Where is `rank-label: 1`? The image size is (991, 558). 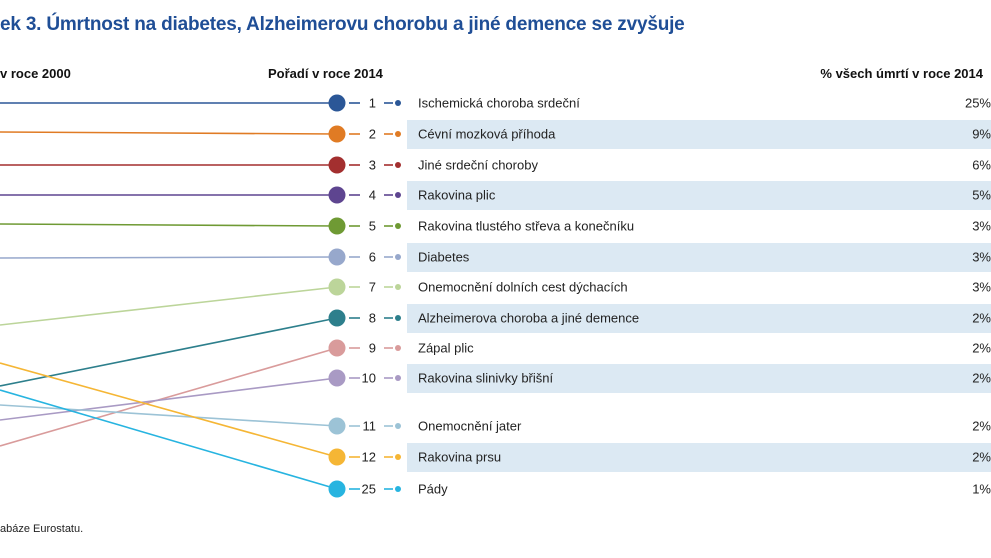
rank-label: 1 is located at coordinates (372, 103).